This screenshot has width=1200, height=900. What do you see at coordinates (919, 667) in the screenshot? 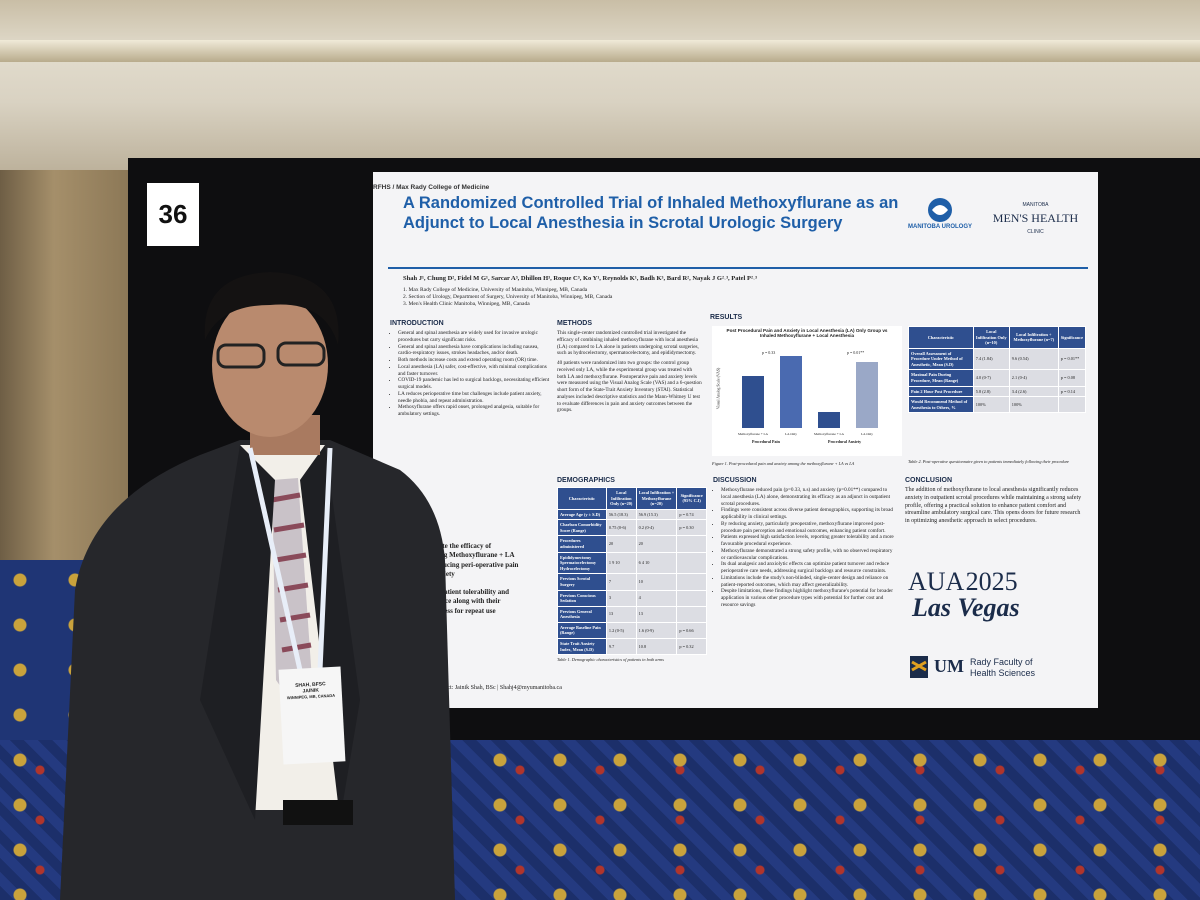
I see `um-icon` at bounding box center [919, 667].